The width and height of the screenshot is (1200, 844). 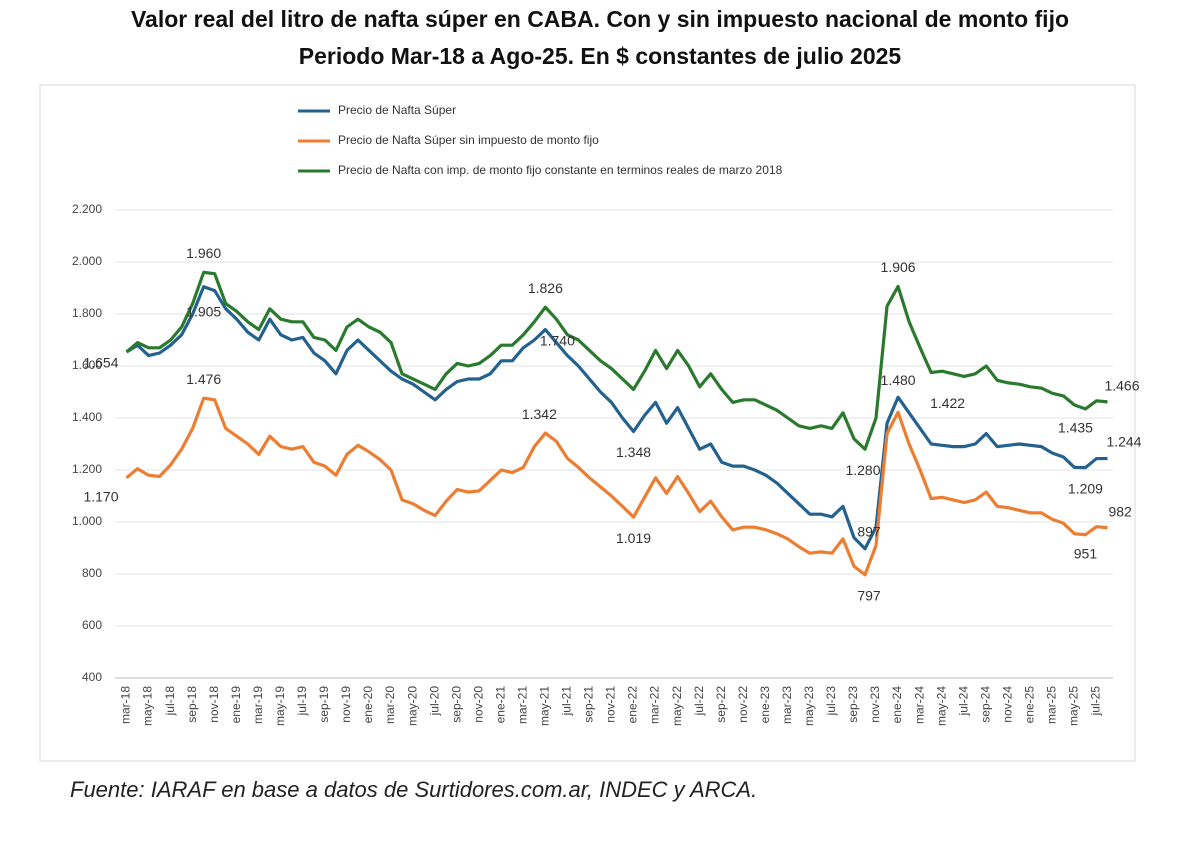 I want to click on x-tick-label: sep-18, so click(x=192, y=704).